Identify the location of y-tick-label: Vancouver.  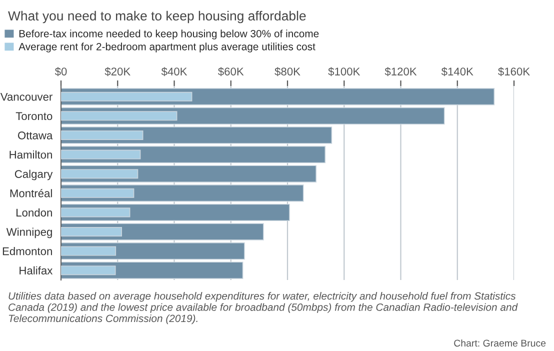
(26, 97).